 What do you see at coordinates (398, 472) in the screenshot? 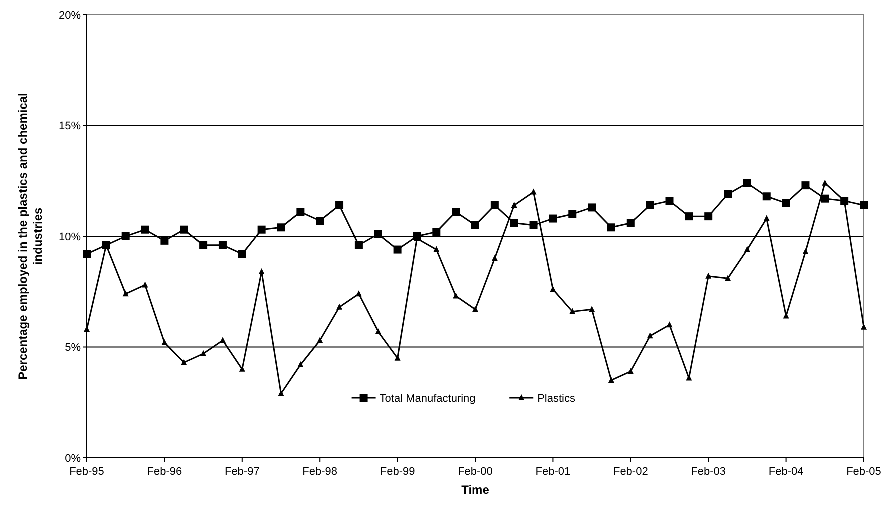
I see `x-tick-label: Feb-99` at bounding box center [398, 472].